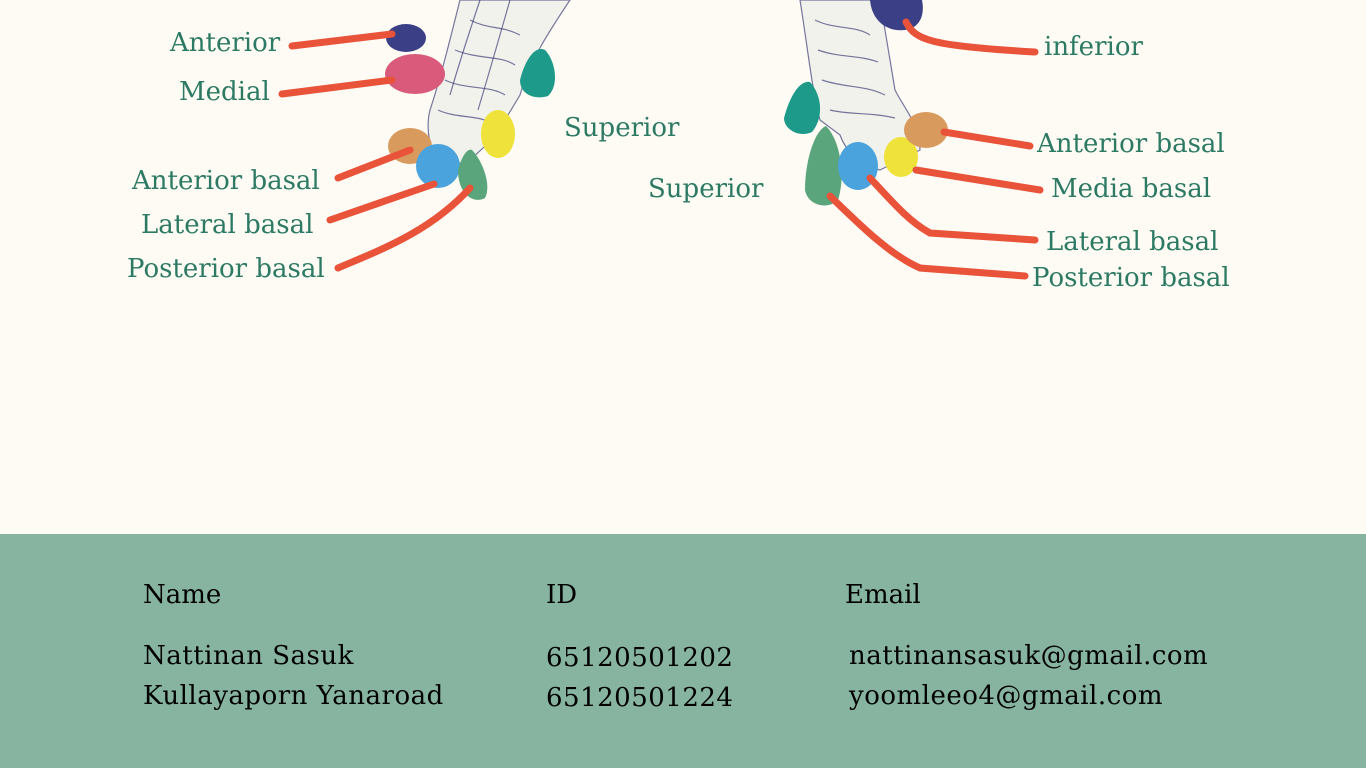 The image size is (1366, 768). What do you see at coordinates (901, 157) in the screenshot?
I see `right-yellow-segment` at bounding box center [901, 157].